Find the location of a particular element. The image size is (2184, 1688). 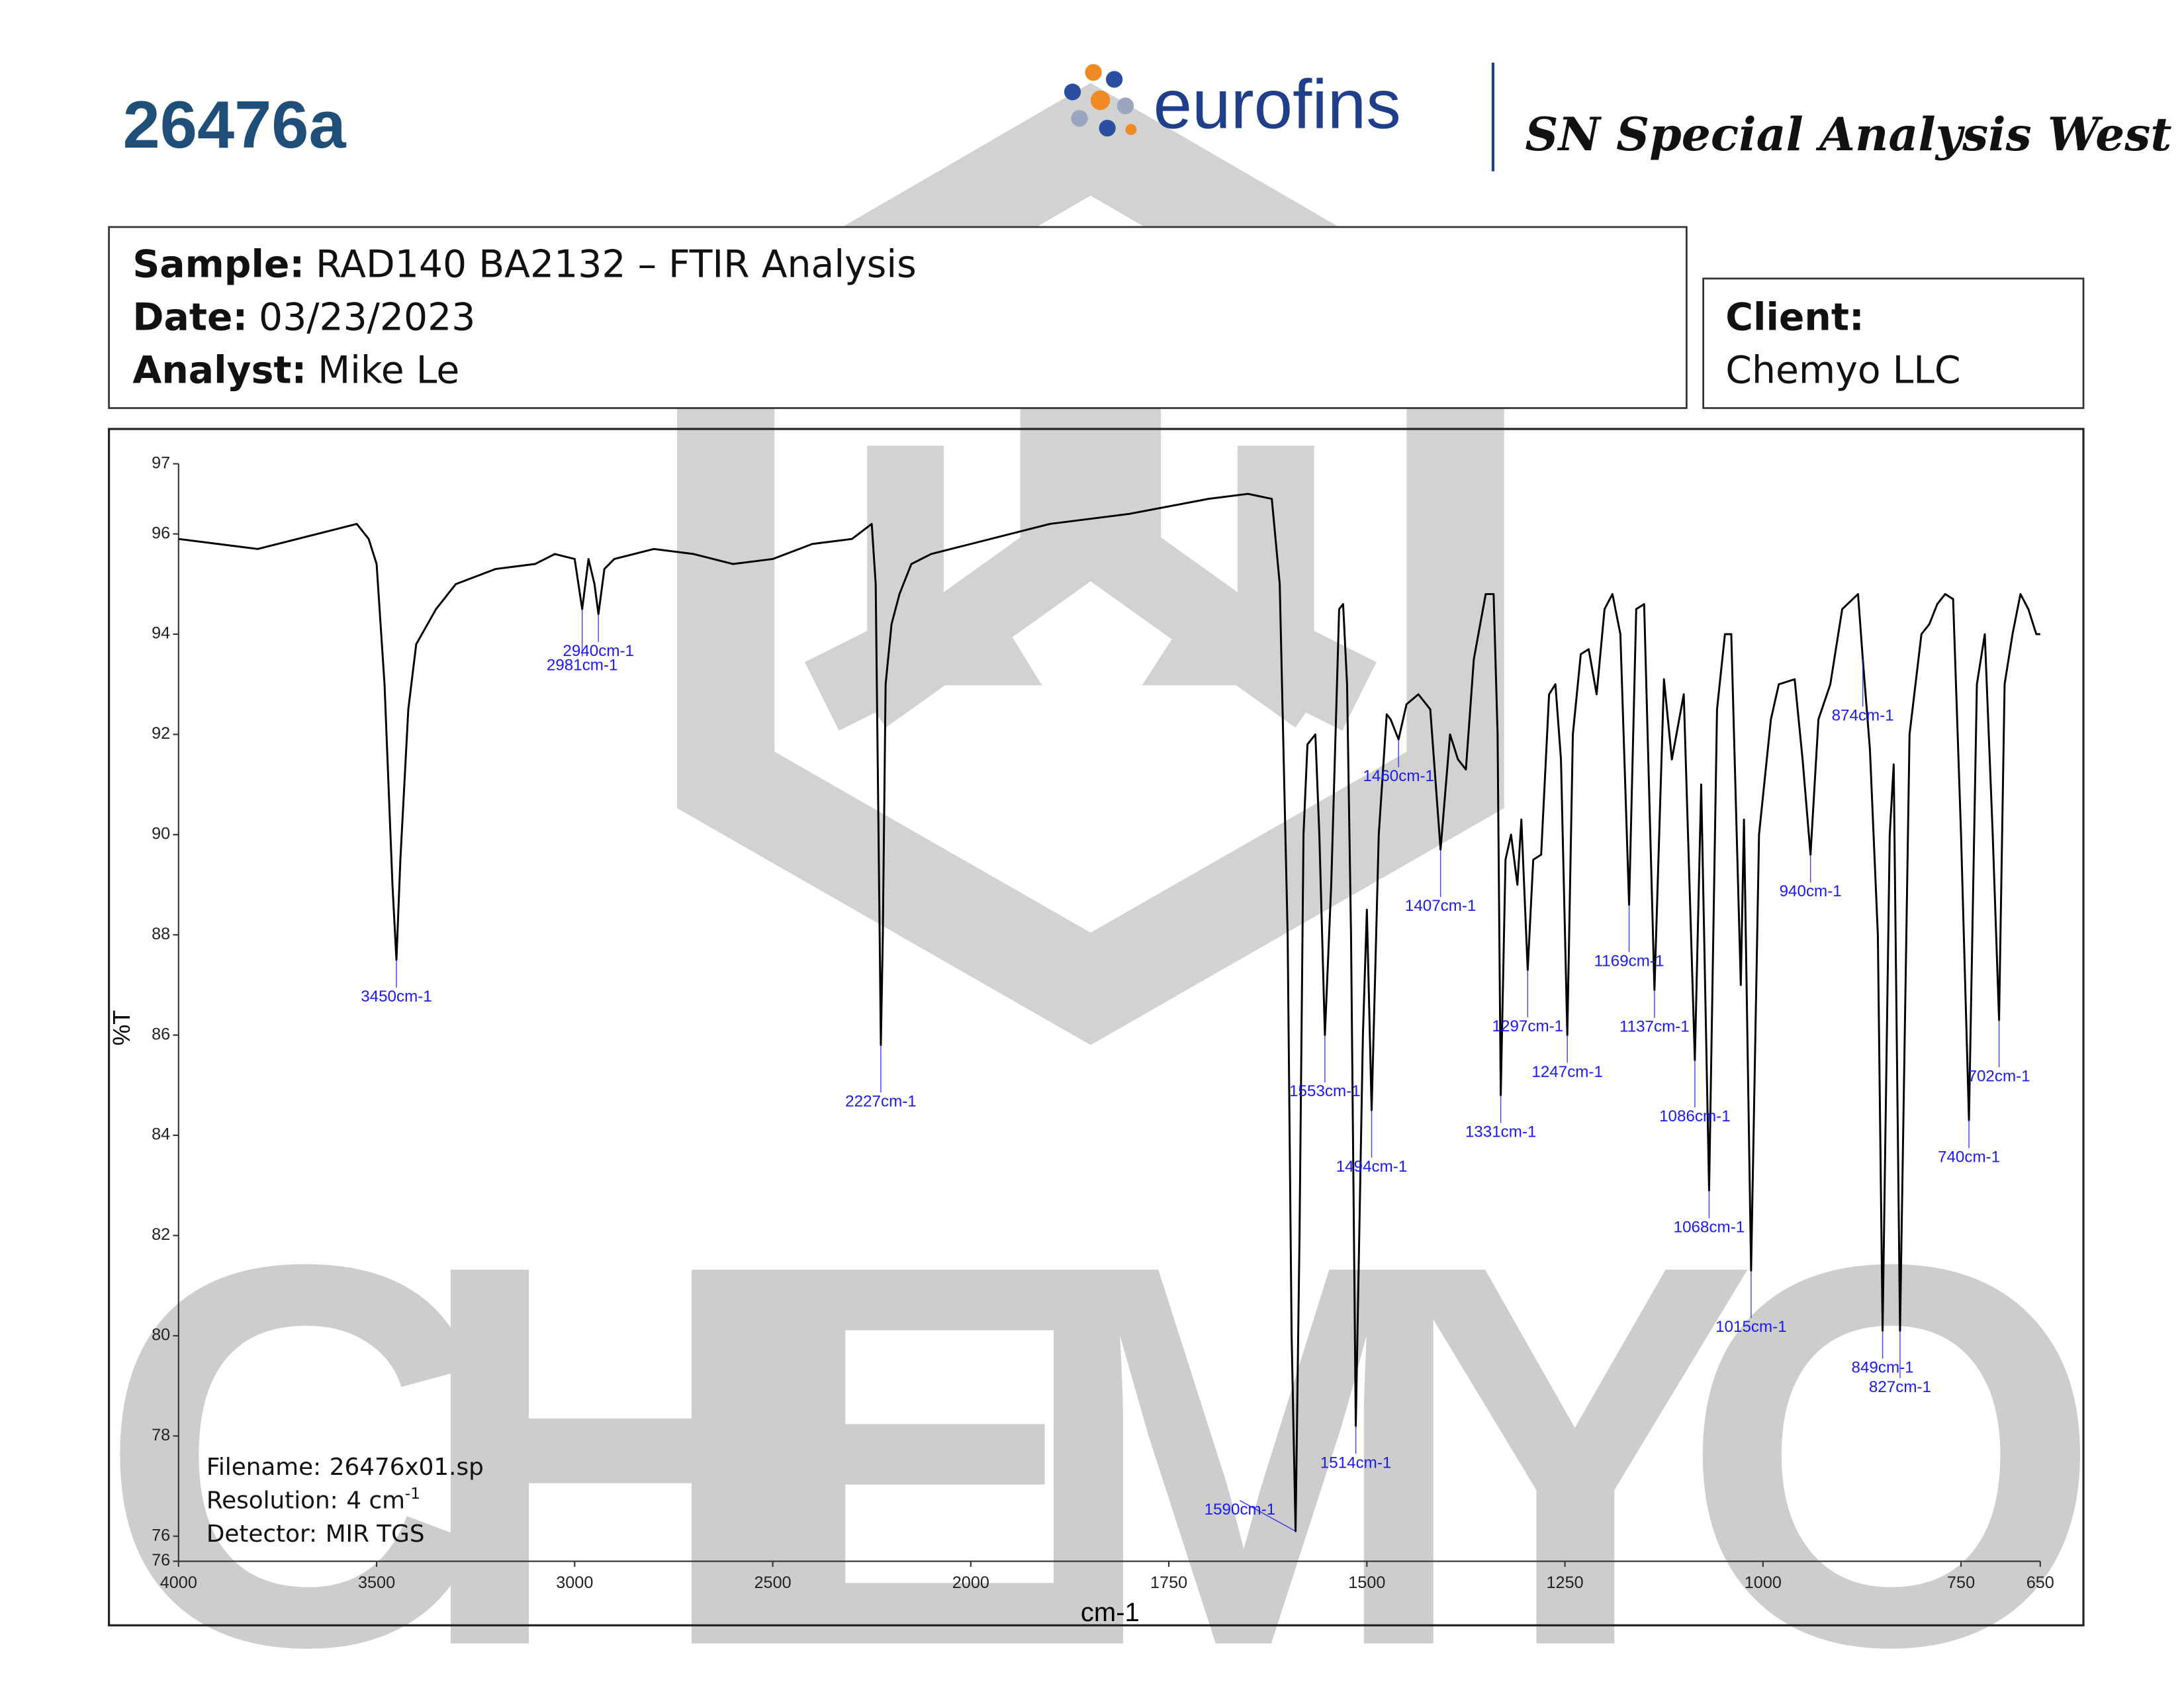

resolution-line: Resolution: 4 cm-1 is located at coordinates (313, 1500).